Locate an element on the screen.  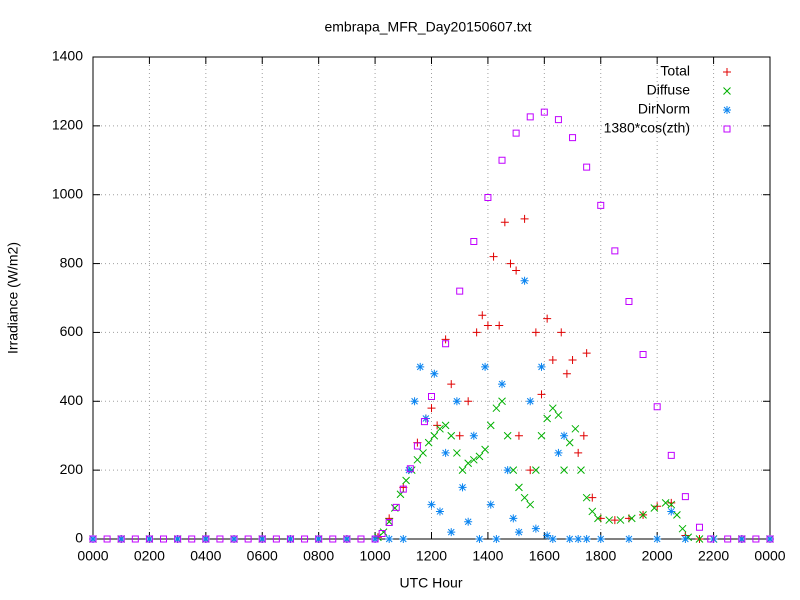
y-tick-label: 1200 is located at coordinates (67, 125).